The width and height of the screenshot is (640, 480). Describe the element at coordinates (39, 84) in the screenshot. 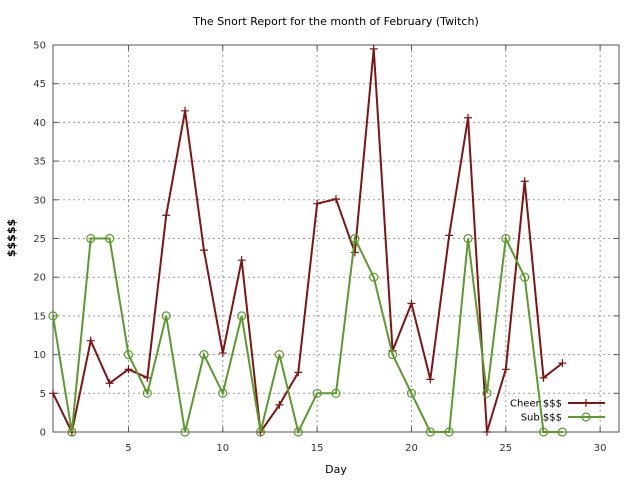

I see `y-tick-label: 45` at that location.